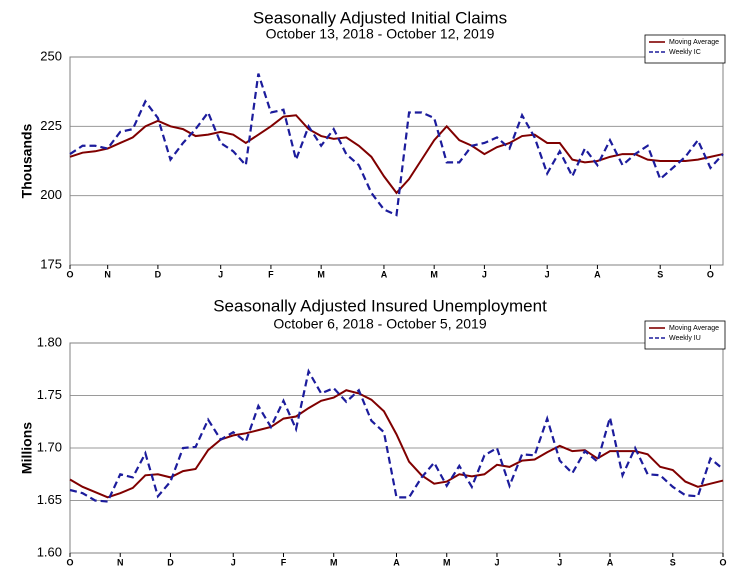 Image resolution: width=751 pixels, height=587 pixels. What do you see at coordinates (49, 341) in the screenshot?
I see `y-tick-label: 1.80` at bounding box center [49, 341].